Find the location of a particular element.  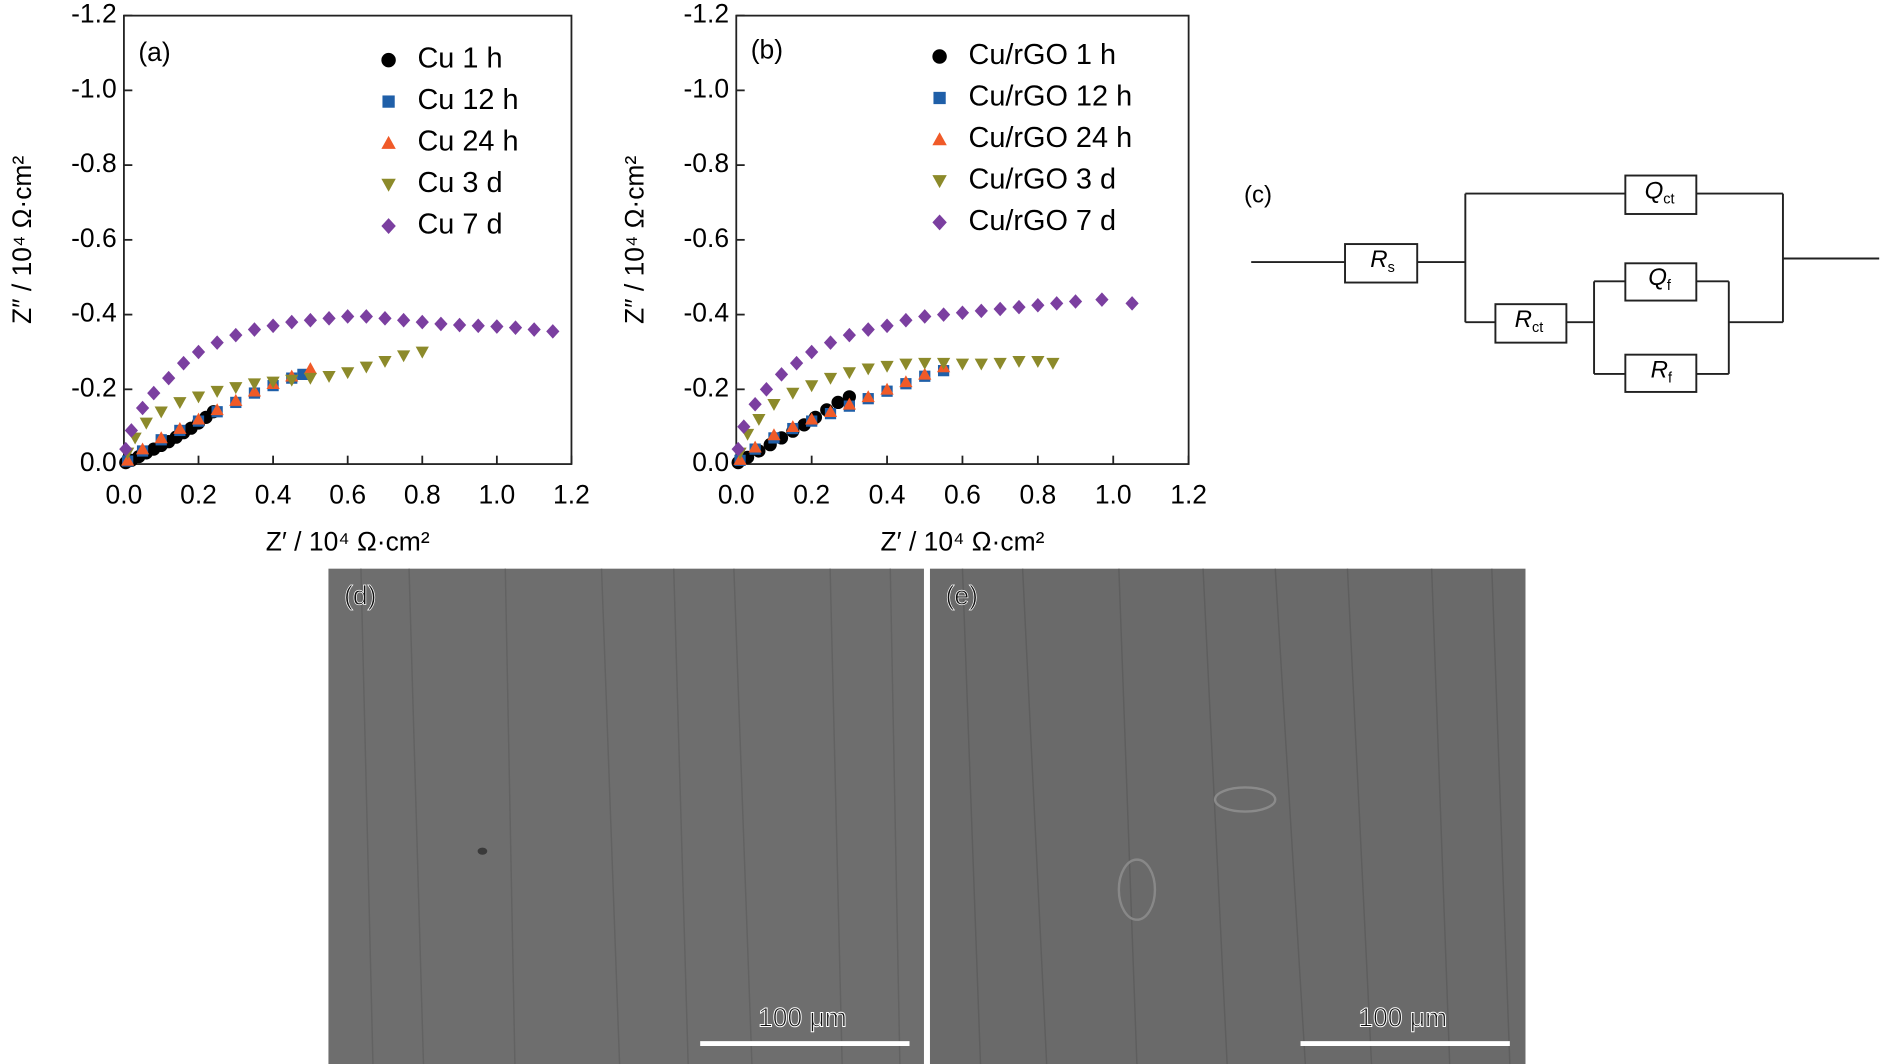

x-tick-label: 0.0 is located at coordinates (736, 495).